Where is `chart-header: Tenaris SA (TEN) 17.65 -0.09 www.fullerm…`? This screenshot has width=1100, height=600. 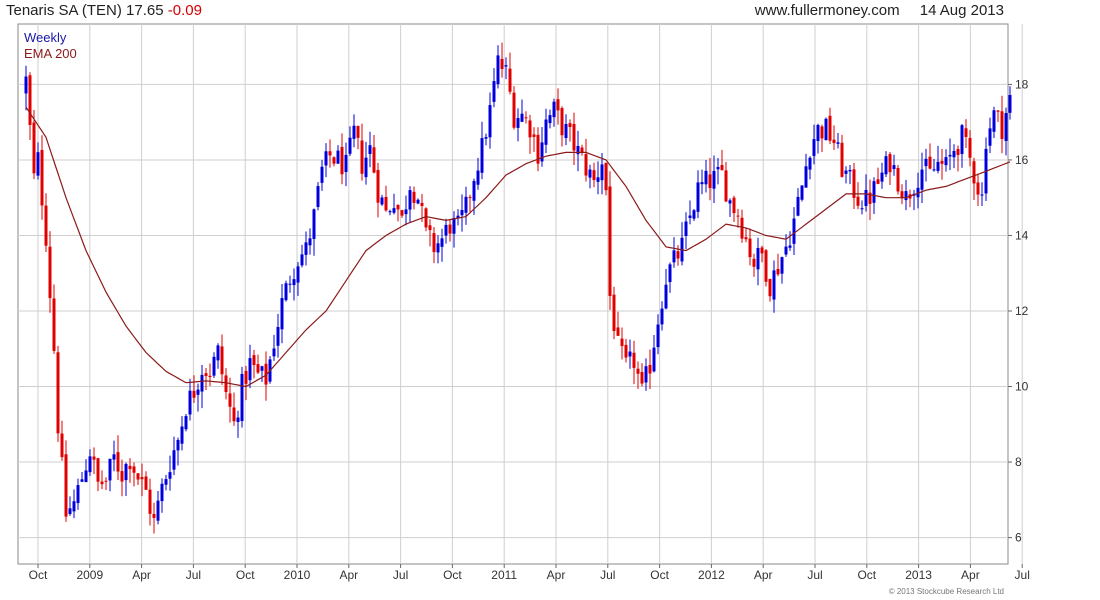
chart-header: Tenaris SA (TEN) 17.65 -0.09 www.fullerm… is located at coordinates (550, 11).